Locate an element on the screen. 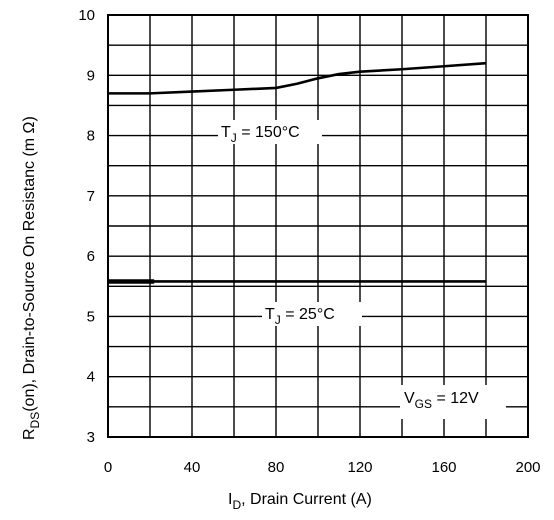  x-tick-label: 80 is located at coordinates (276, 467).